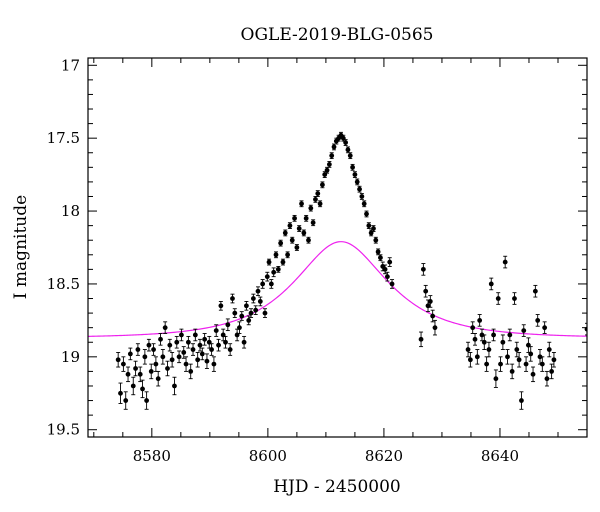 This screenshot has height=512, width=600. What do you see at coordinates (384, 456) in the screenshot?
I see `x-tick-label: 8620` at bounding box center [384, 456].